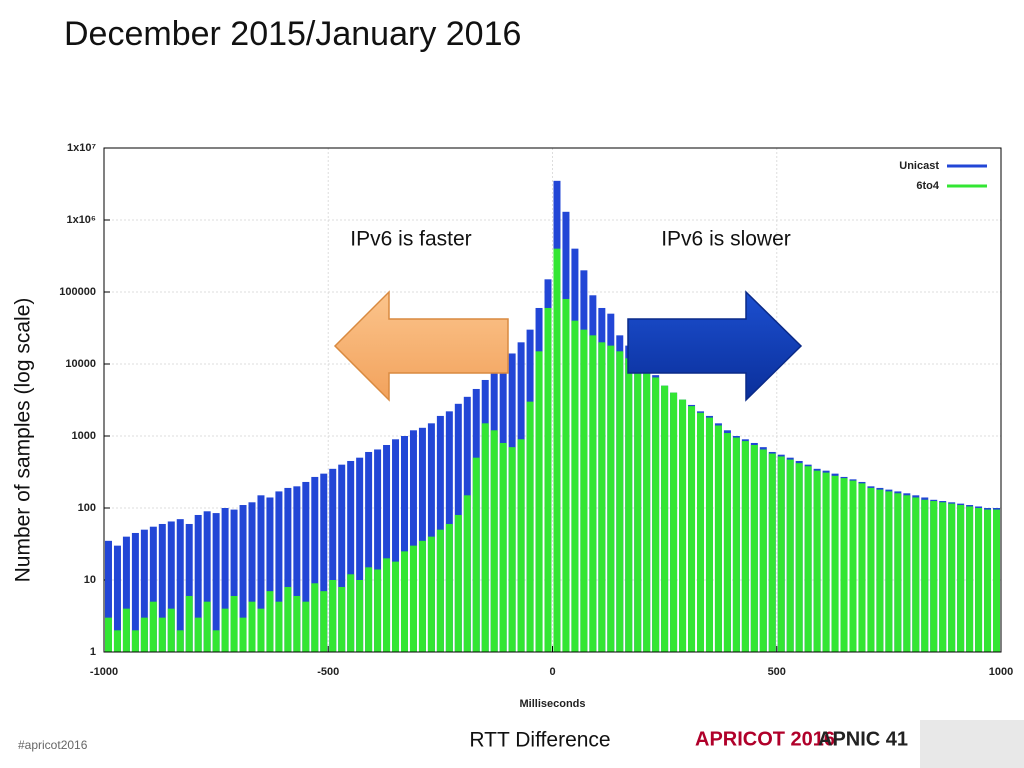 This screenshot has height=768, width=1024. I want to click on x-tick-label: -1000, so click(104, 672).